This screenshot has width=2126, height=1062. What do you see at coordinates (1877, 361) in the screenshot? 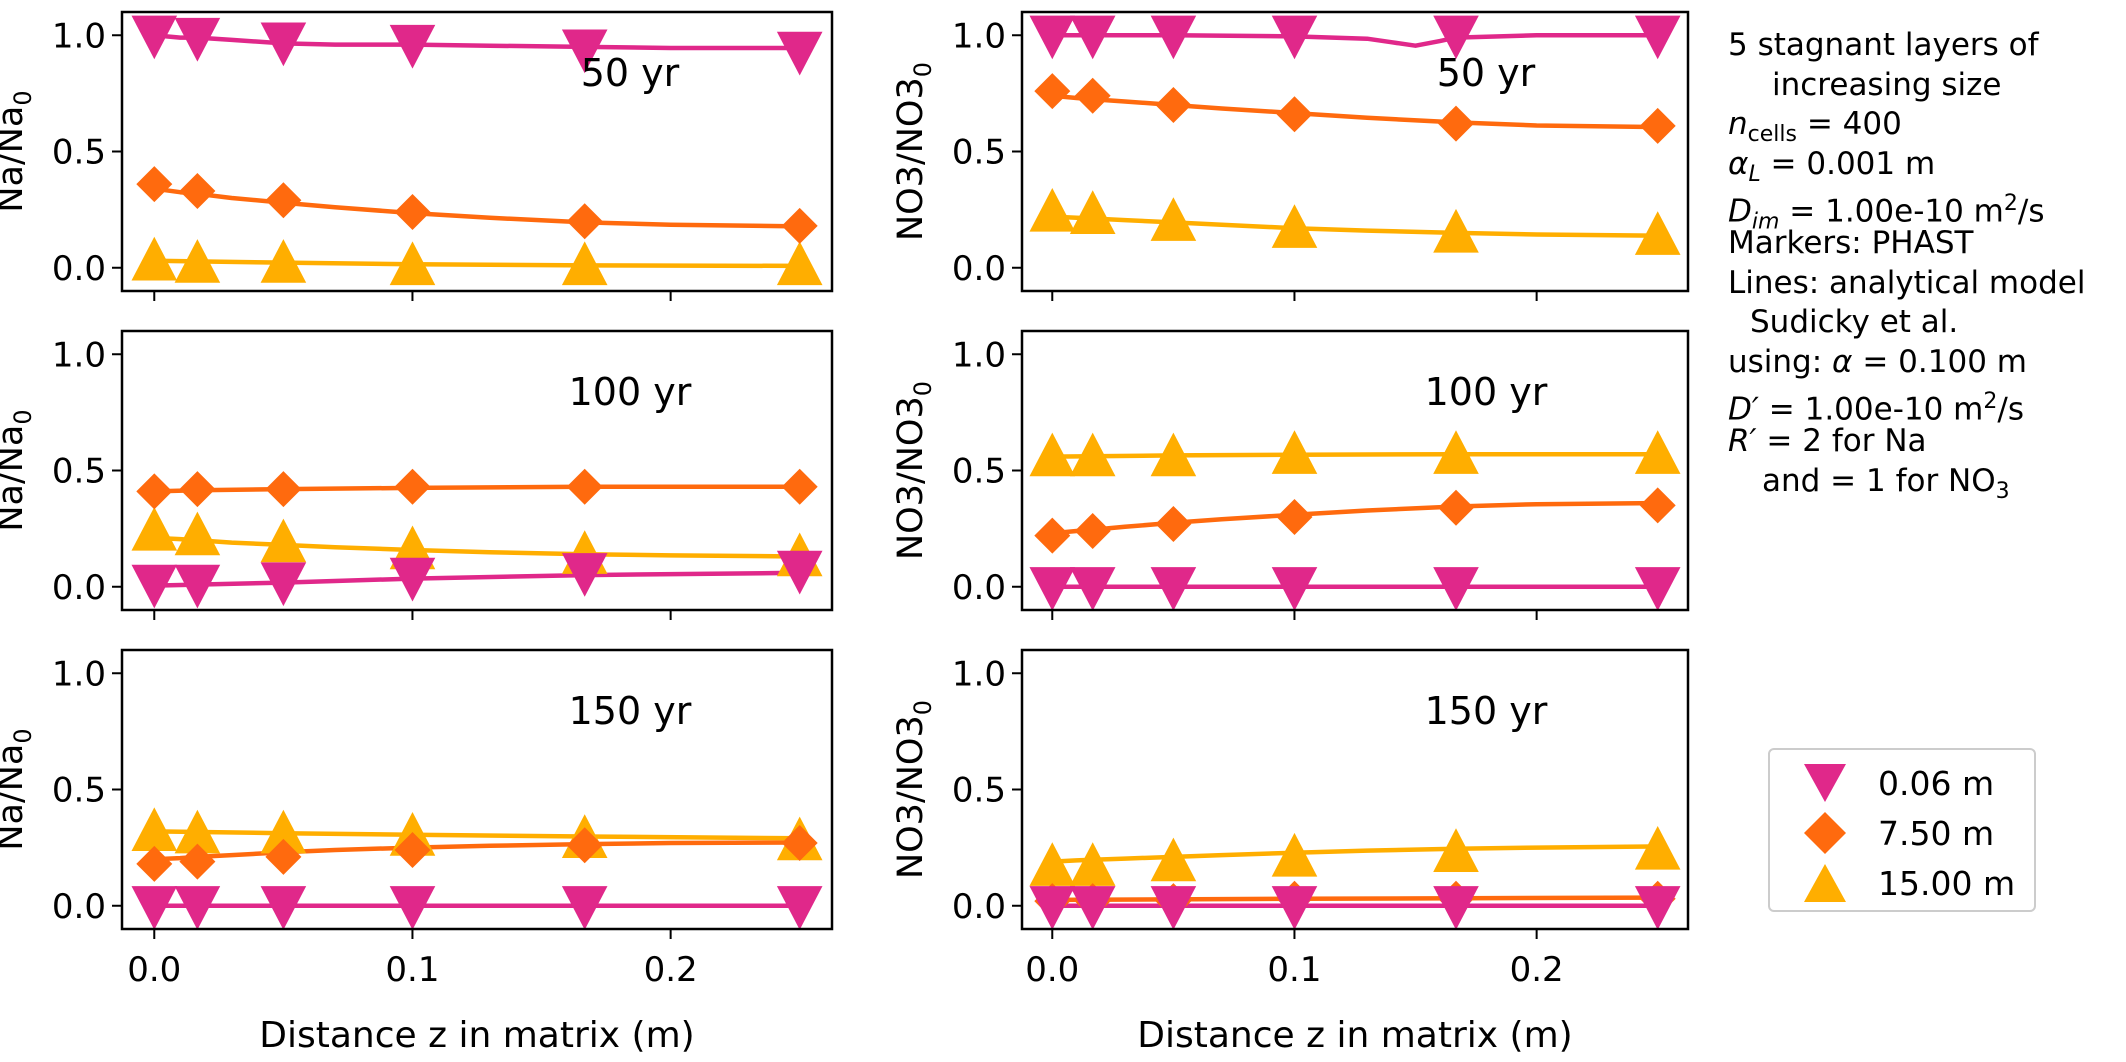
I see `annotation-using-alpha: using: α = 0.100 m` at bounding box center [1877, 361].